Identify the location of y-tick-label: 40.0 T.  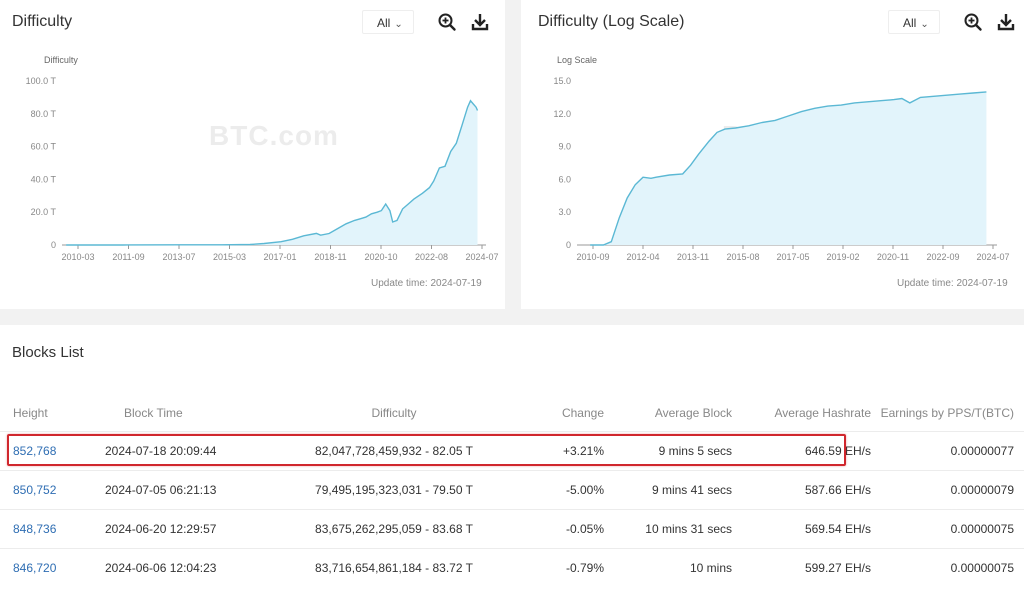
(44, 179).